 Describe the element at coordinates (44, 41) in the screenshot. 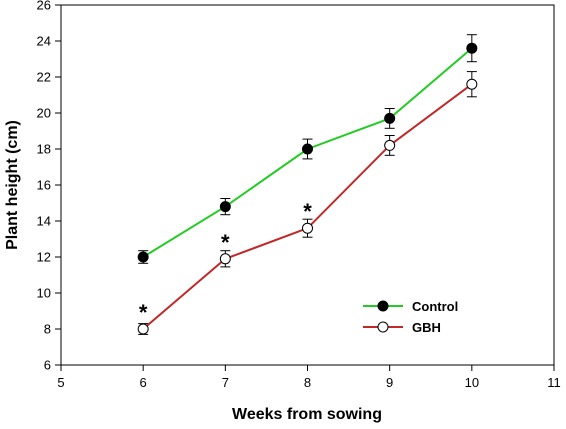

I see `y-tick-label: 24` at that location.